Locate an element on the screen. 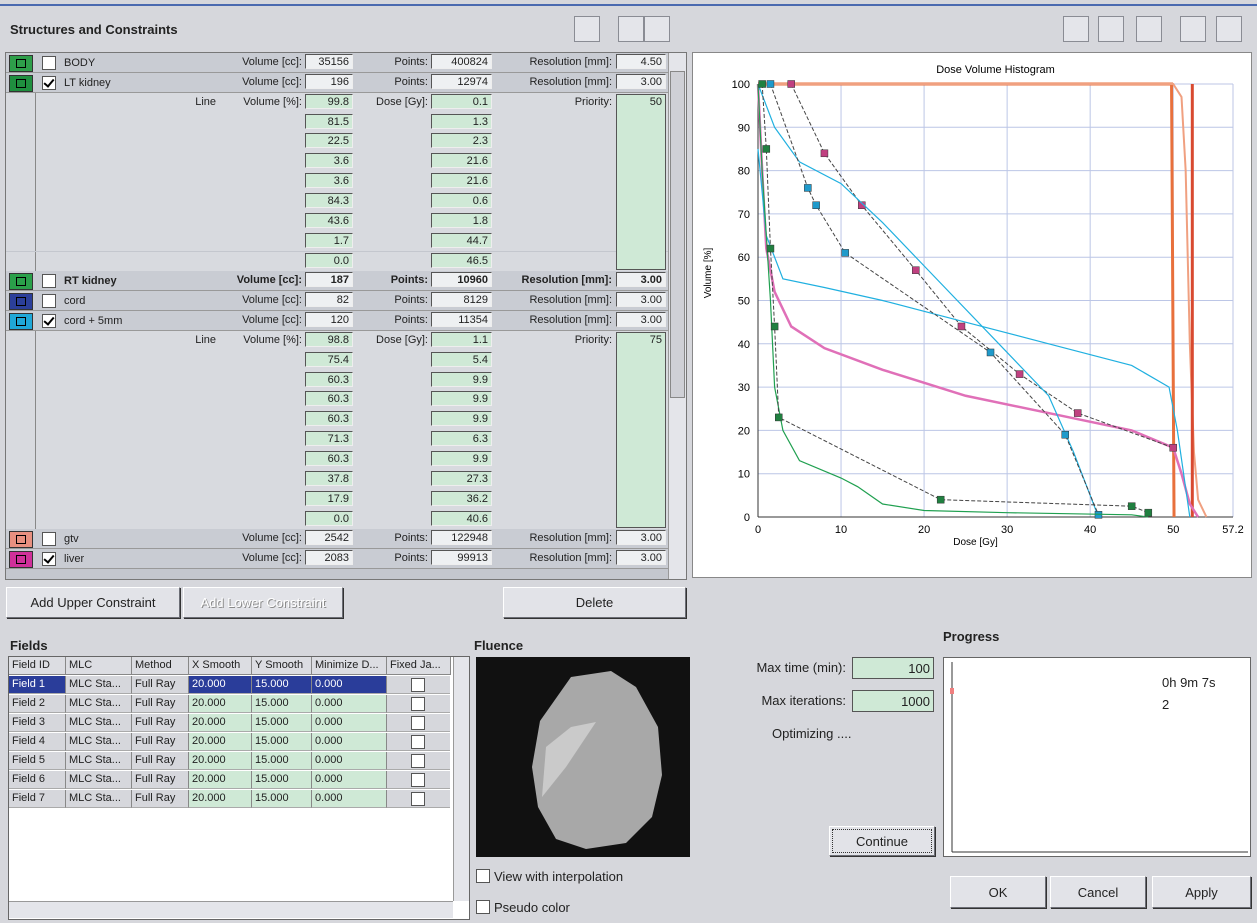 This screenshot has width=1257, height=923. table-cell: Field 2 is located at coordinates (37, 704).